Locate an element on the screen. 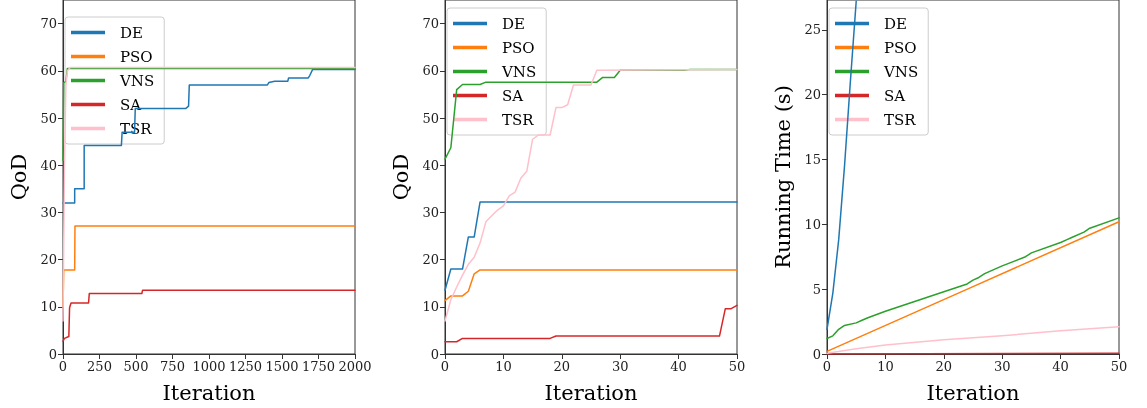  x-tick-label: 750 is located at coordinates (172, 366).